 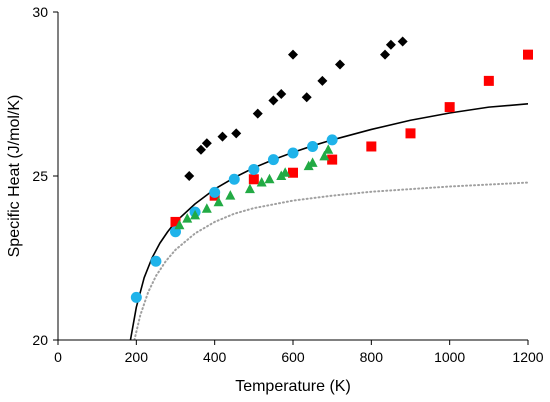 I want to click on x-tick-label: 400, so click(x=215, y=357).